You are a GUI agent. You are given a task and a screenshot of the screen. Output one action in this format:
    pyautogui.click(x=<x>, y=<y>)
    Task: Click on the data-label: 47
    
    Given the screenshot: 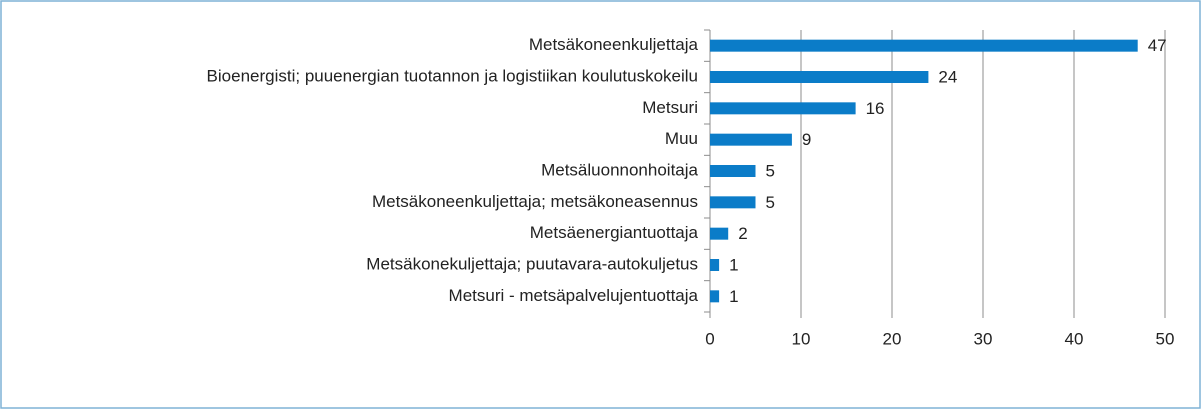 What is the action you would take?
    pyautogui.click(x=1157, y=45)
    